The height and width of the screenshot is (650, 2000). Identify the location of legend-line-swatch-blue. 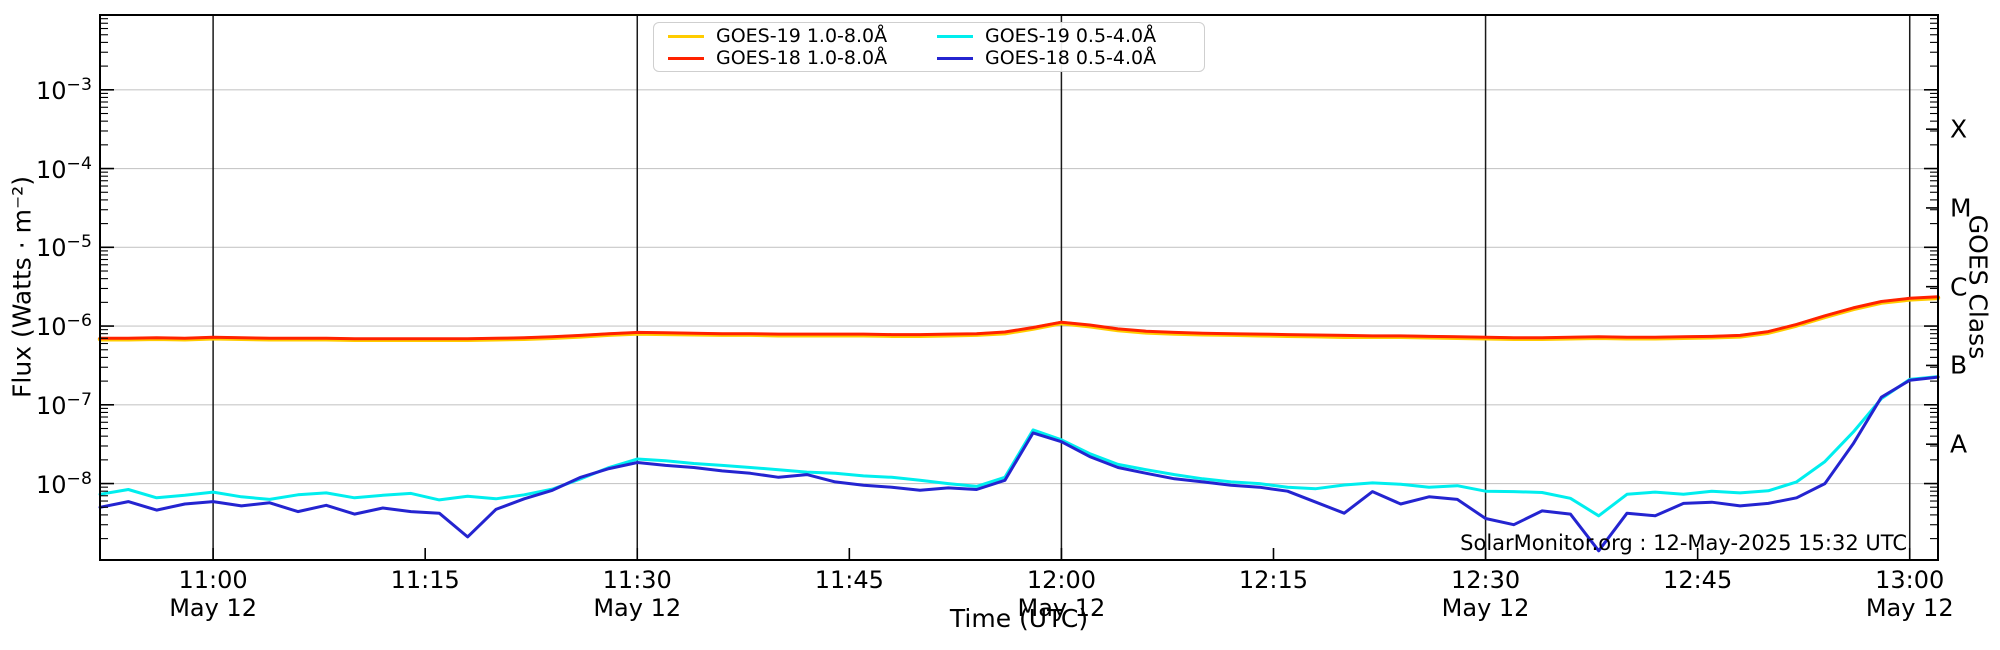
(955, 58).